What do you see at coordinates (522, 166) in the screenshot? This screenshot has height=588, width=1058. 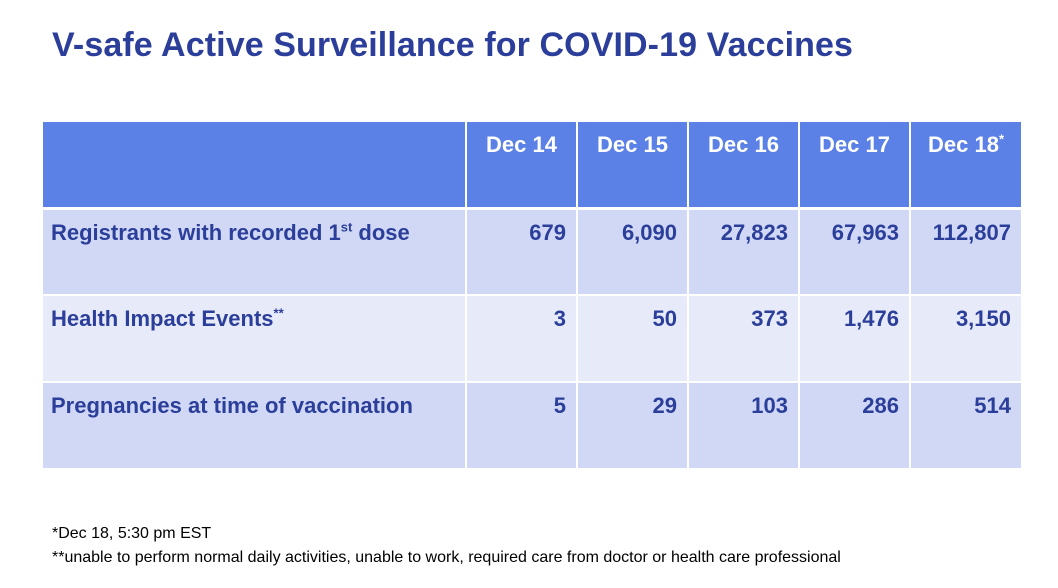 I see `column-header: Dec 14` at bounding box center [522, 166].